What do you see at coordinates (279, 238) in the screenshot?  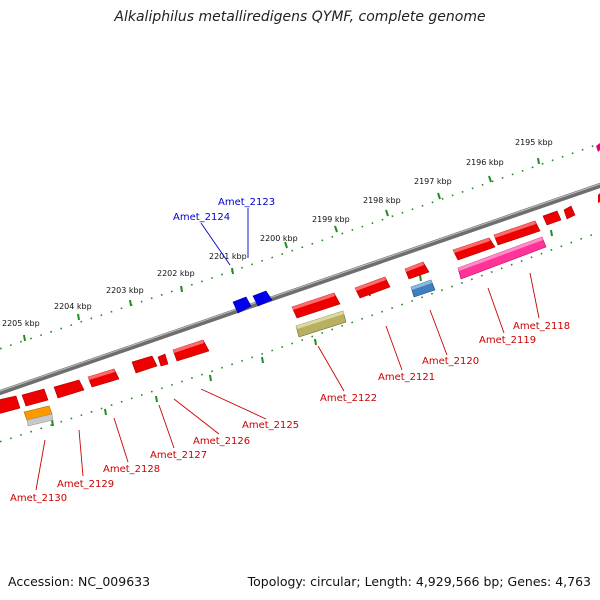 I see `scale-label-2200: 2200 kbp` at bounding box center [279, 238].